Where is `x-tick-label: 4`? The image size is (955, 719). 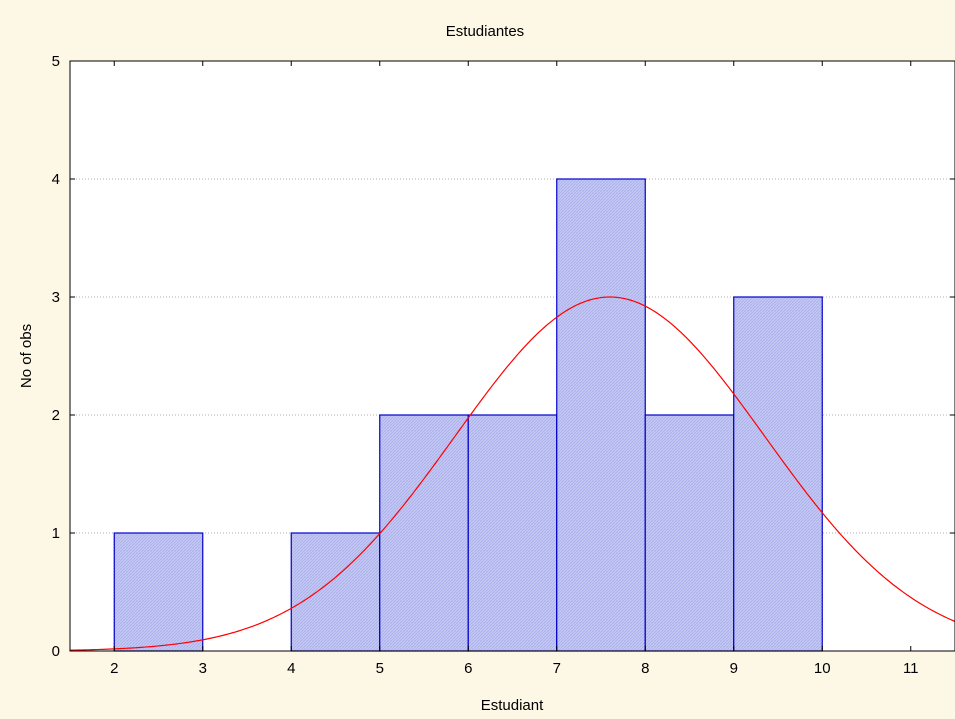
x-tick-label: 4 is located at coordinates (291, 668).